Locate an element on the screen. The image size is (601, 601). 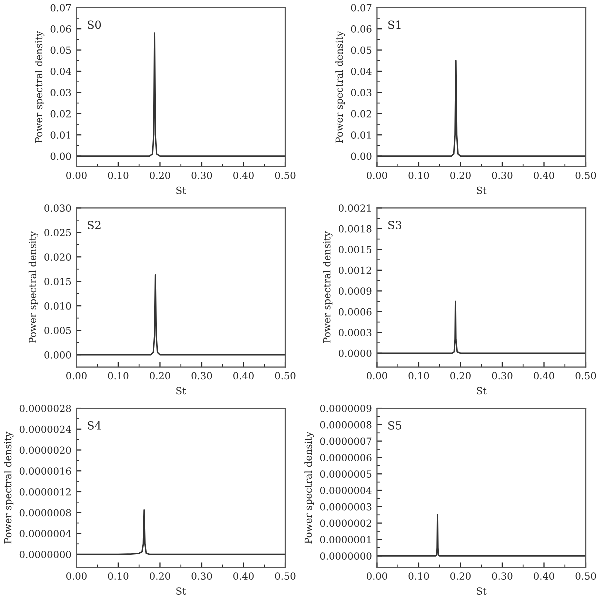
y-tick-label: 0.0006 is located at coordinates (355, 312).